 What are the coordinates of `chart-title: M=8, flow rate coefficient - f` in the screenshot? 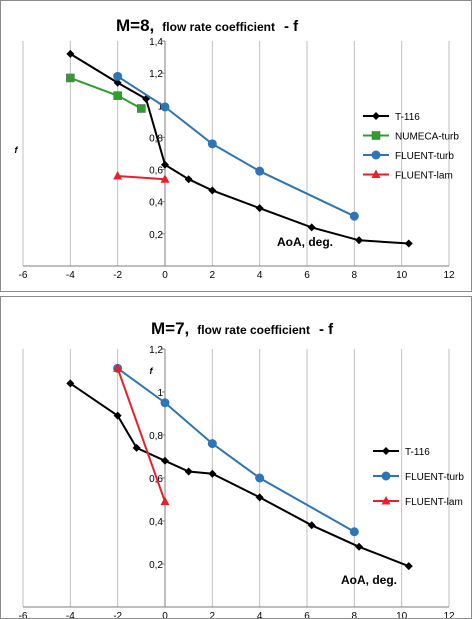 It's located at (207, 25).